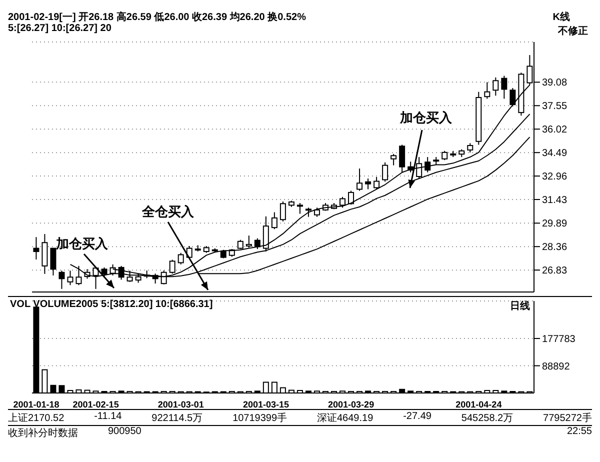 The width and height of the screenshot is (600, 462). I want to click on y-tick-label: 88892, so click(556, 366).